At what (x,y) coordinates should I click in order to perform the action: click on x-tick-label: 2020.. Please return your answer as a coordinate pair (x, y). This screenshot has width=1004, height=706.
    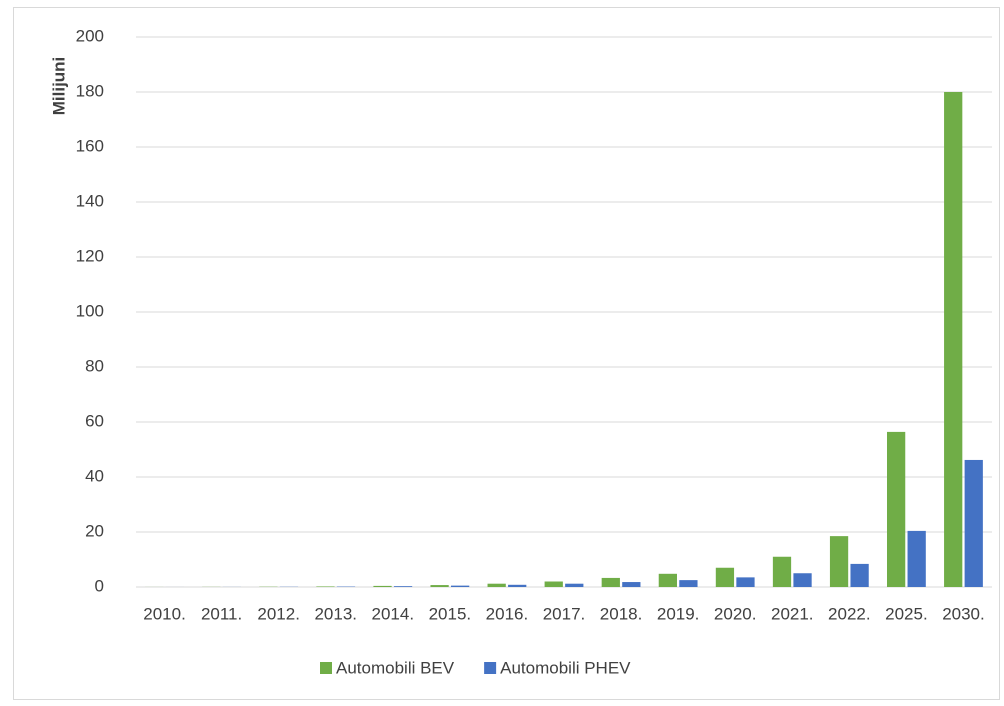
    Looking at the image, I should click on (735, 613).